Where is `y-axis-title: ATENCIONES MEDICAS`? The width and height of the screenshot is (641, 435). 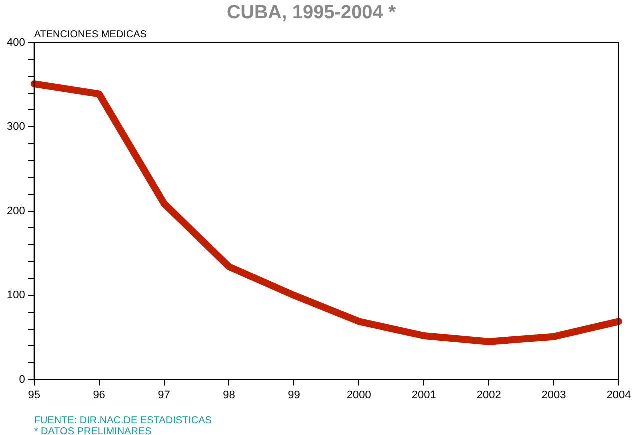
y-axis-title: ATENCIONES MEDICAS is located at coordinates (91, 35).